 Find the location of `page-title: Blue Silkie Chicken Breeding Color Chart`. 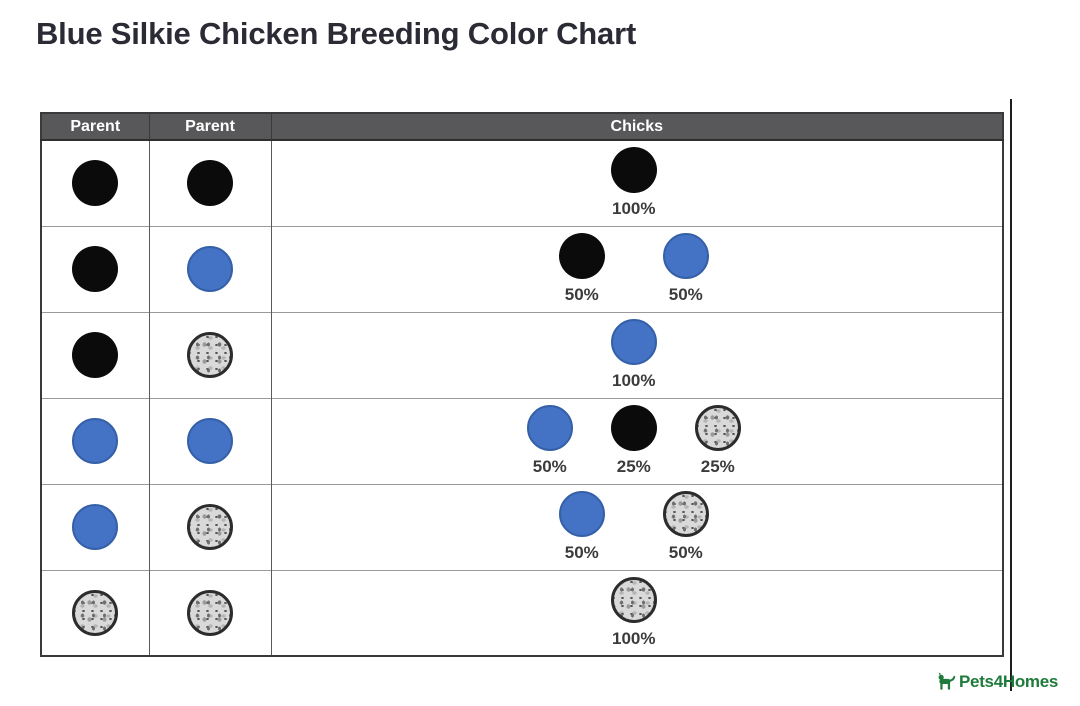

page-title: Blue Silkie Chicken Breeding Color Chart is located at coordinates (336, 33).